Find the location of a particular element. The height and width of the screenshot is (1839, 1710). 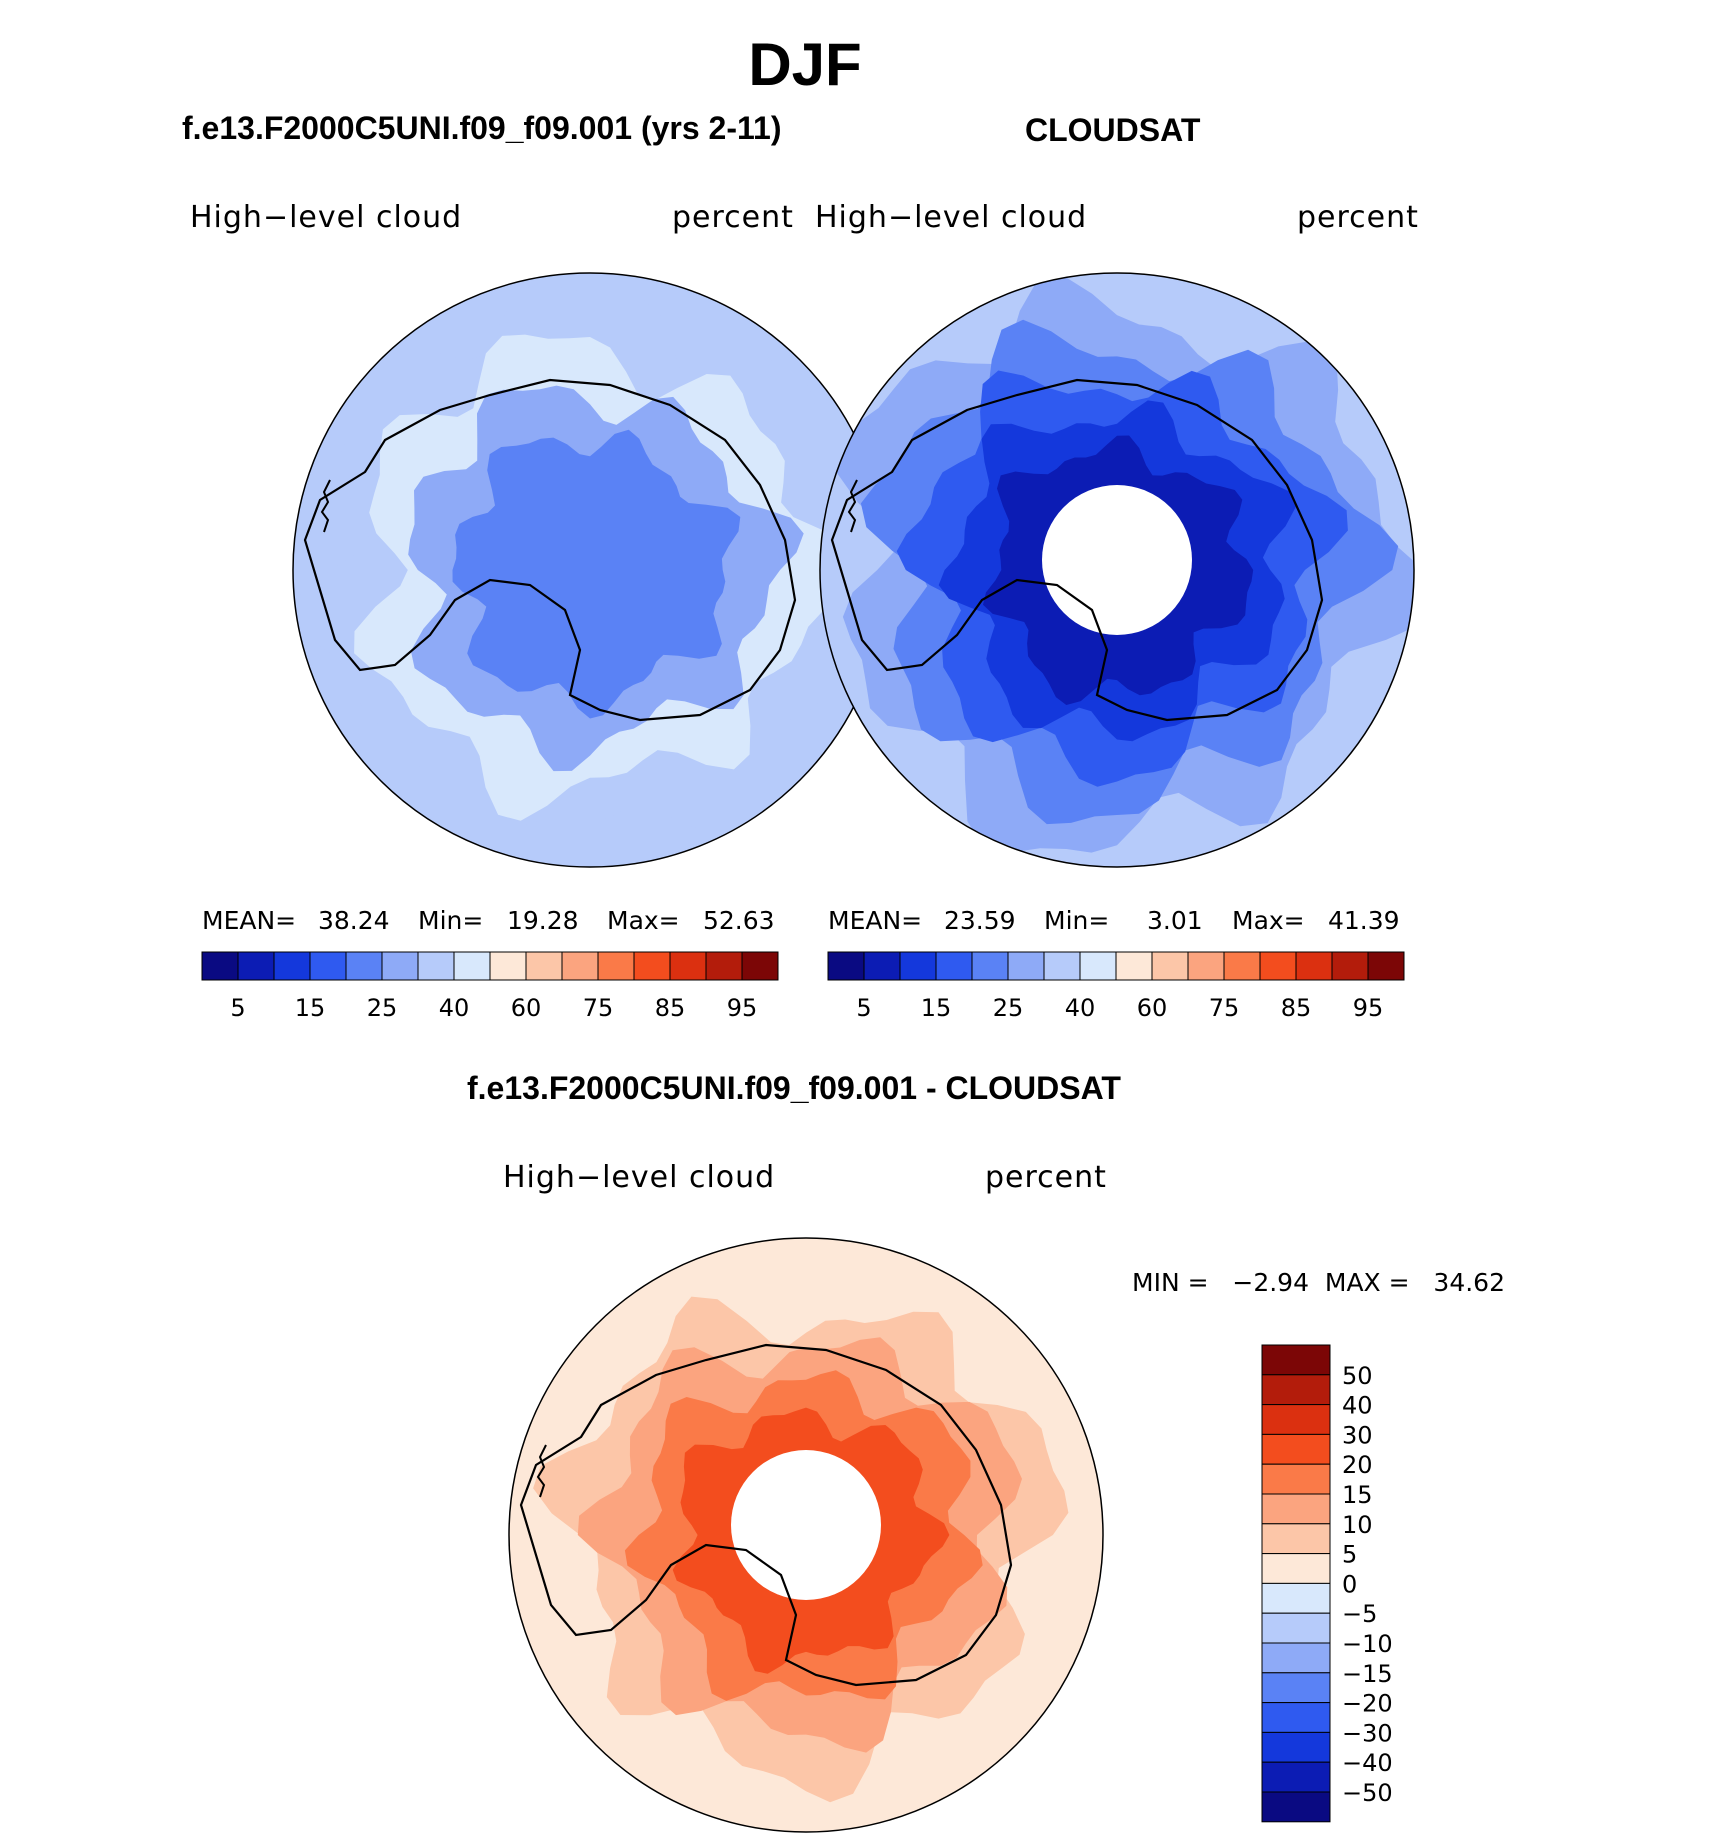

diff-panel-title: f.e13.F2000C5UNI.f09_f09.001 - CLOUDSAT is located at coordinates (794, 1088).